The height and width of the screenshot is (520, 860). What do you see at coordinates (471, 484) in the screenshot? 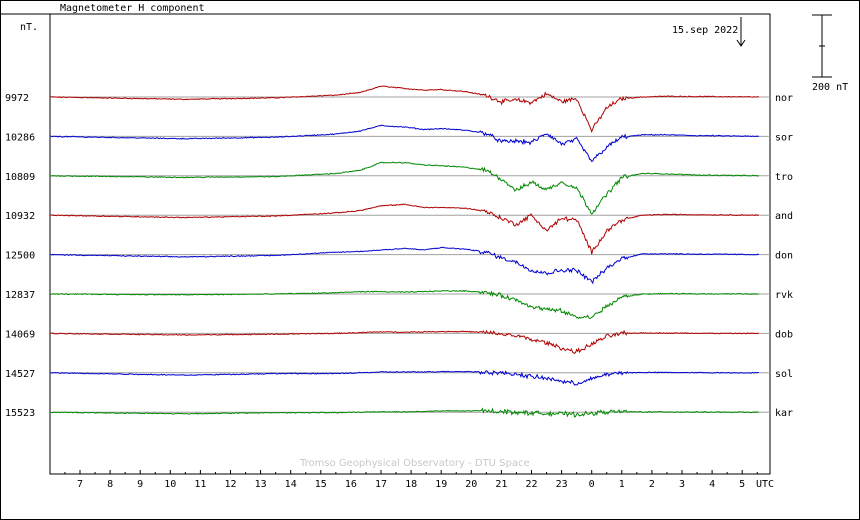
I see `x-tick-label-20: 20` at bounding box center [471, 484].